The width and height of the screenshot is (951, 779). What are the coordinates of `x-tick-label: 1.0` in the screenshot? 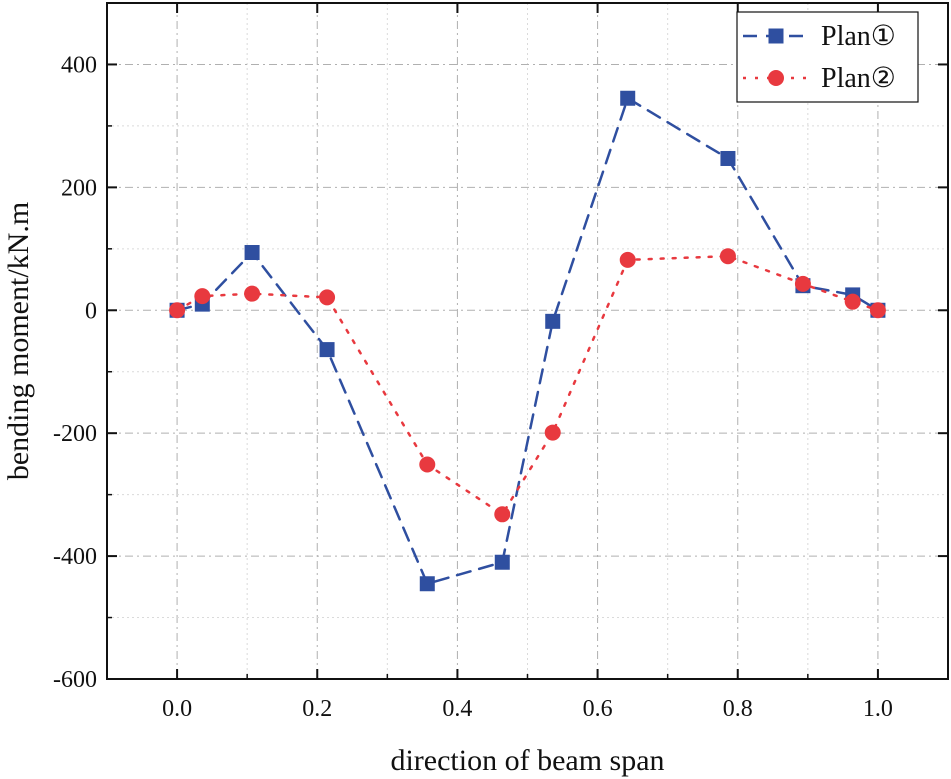 It's located at (878, 709).